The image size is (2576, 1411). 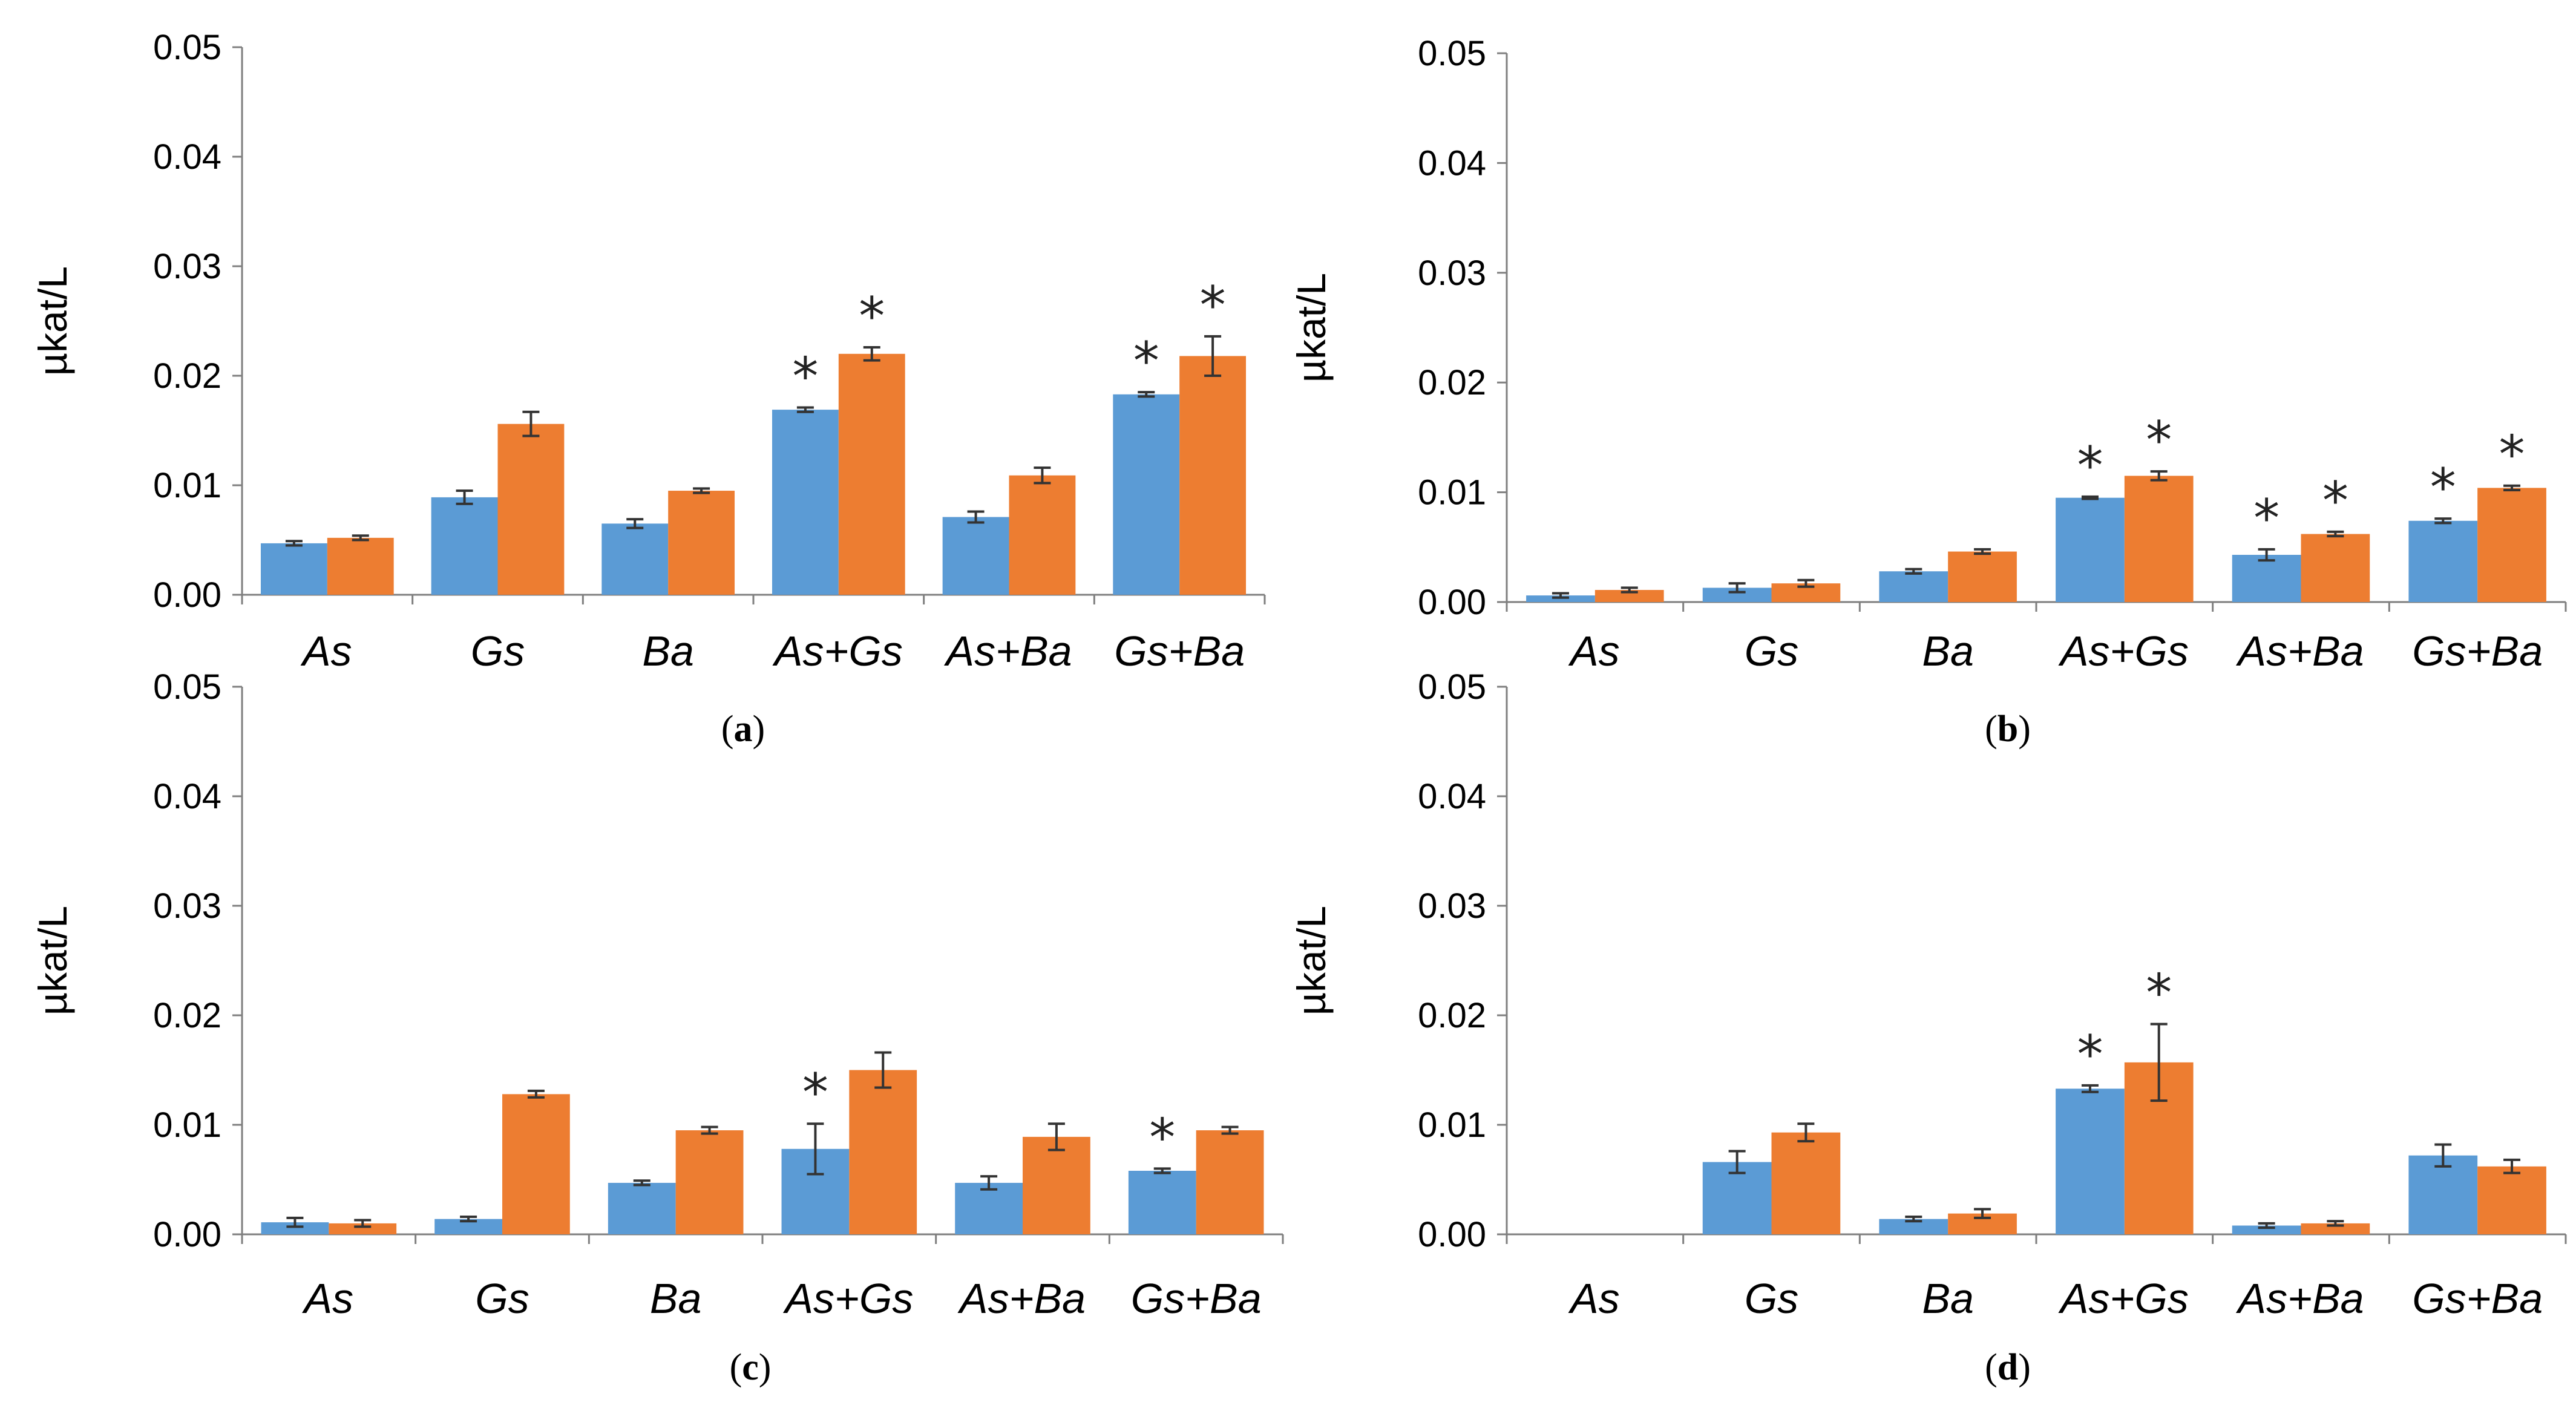 I want to click on panel-caption: (b), so click(x=2008, y=729).